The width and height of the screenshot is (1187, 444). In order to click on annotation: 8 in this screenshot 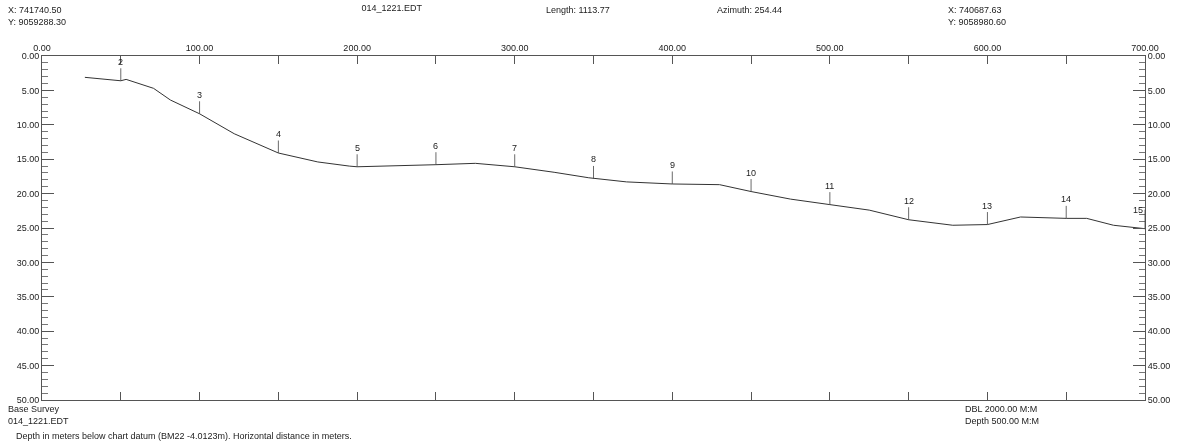, I will do `click(594, 159)`.